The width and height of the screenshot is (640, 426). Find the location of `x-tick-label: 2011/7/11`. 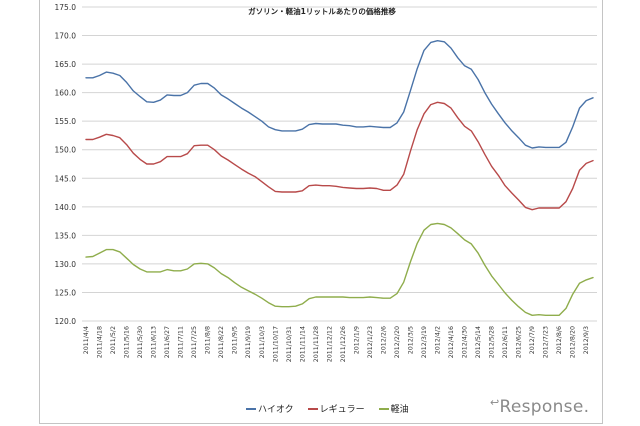

x-tick-label: 2011/7/11 is located at coordinates (181, 342).